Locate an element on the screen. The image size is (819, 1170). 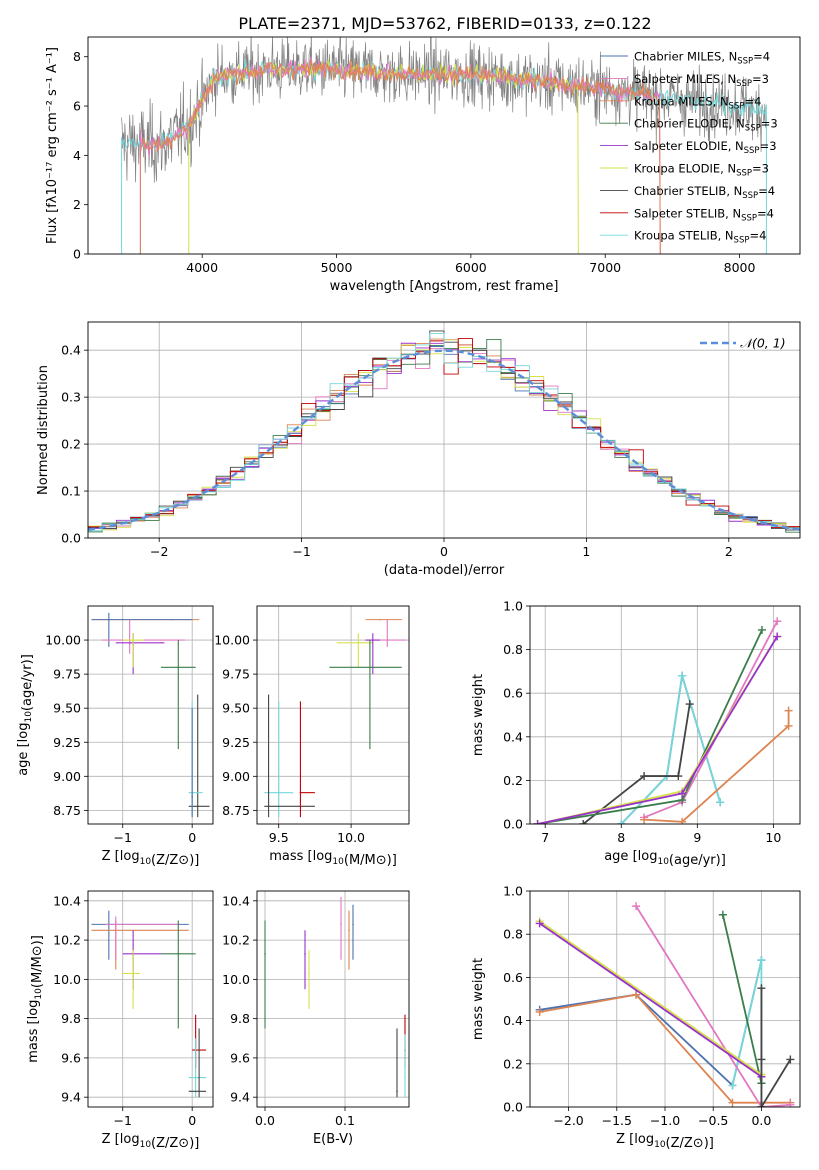
x-tick-label: 10.0 is located at coordinates (351, 837).